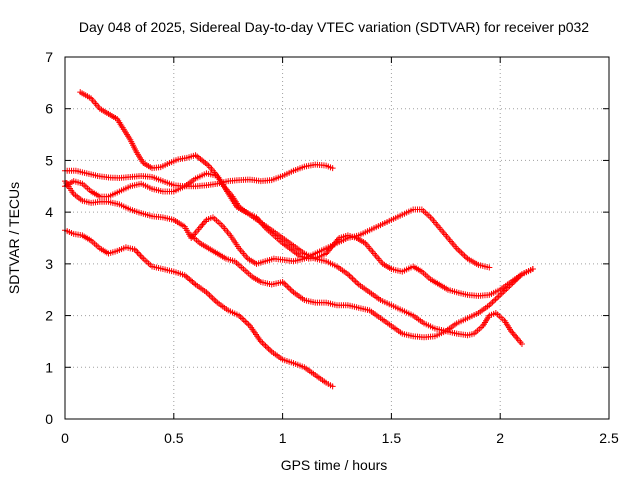  Describe the element at coordinates (49, 109) in the screenshot. I see `y-tick-label: 6` at that location.